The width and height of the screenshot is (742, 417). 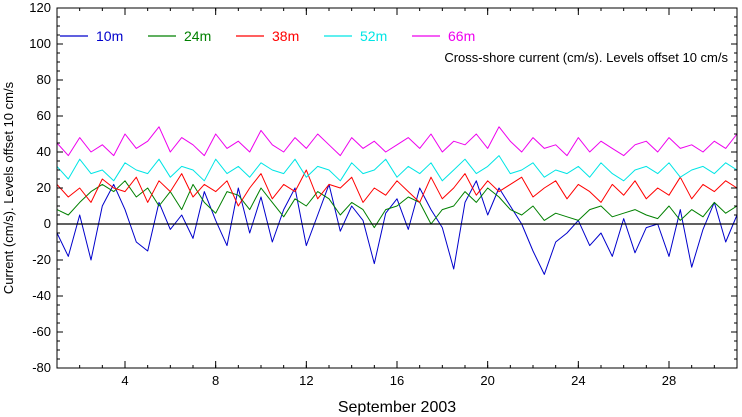 I want to click on y-tick-label: -80, so click(x=41, y=367).